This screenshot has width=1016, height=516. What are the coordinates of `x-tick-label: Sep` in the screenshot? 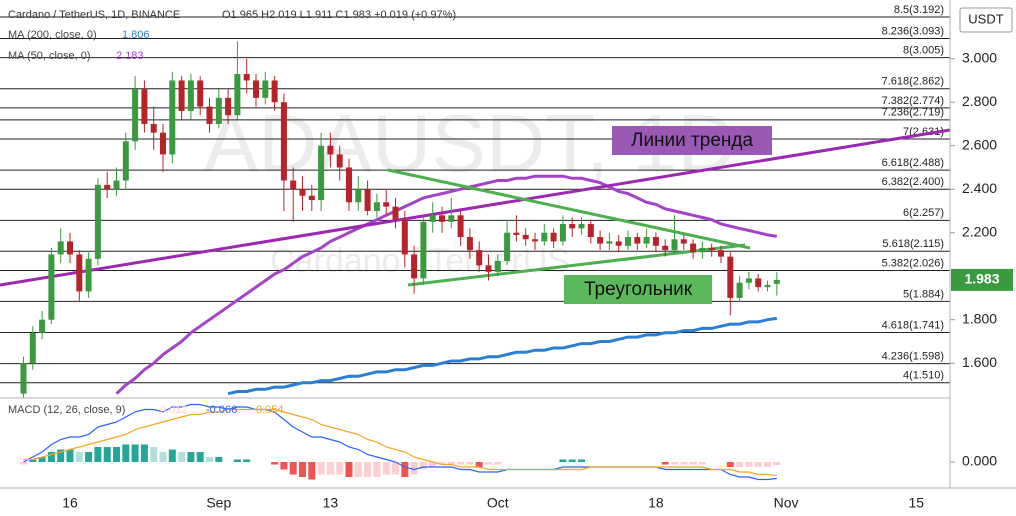 It's located at (218, 503).